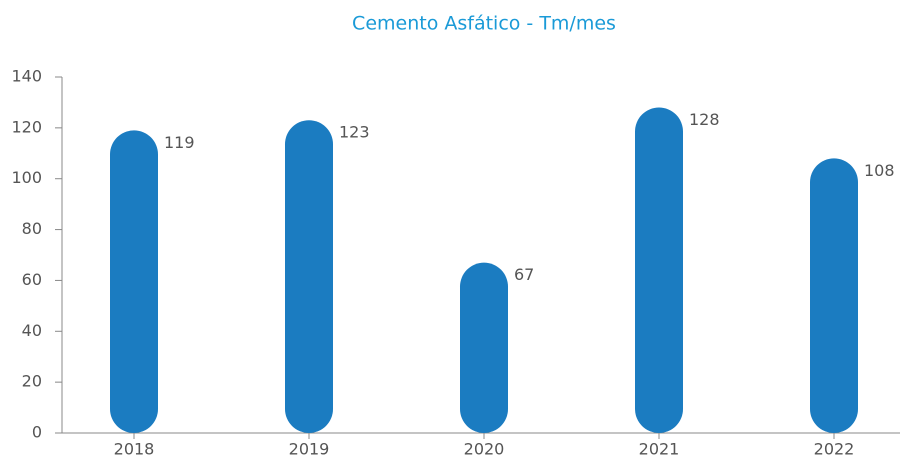 This screenshot has height=461, width=905. What do you see at coordinates (524, 274) in the screenshot?
I see `value-label: 67` at bounding box center [524, 274].